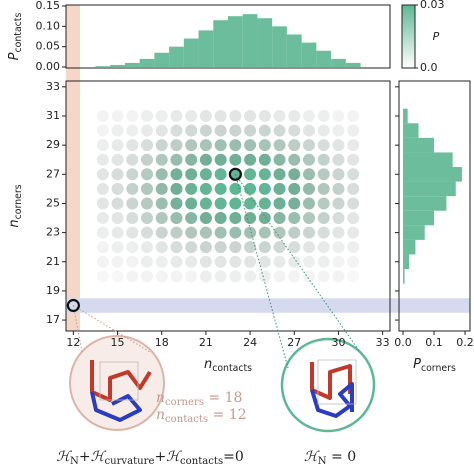 The height and width of the screenshot is (469, 474). Describe the element at coordinates (232, 368) in the screenshot. I see `subscript: contacts` at that location.